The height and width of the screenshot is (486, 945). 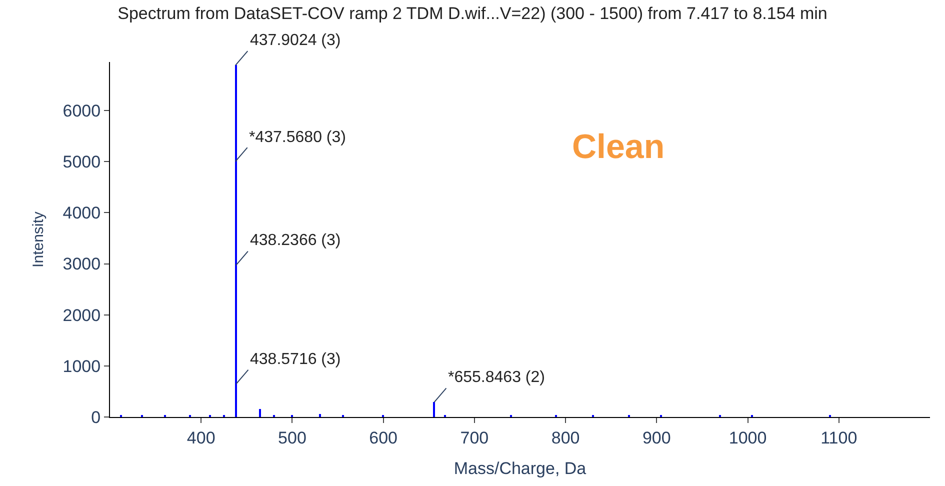 I want to click on x-tick-label: 700, so click(x=474, y=438).